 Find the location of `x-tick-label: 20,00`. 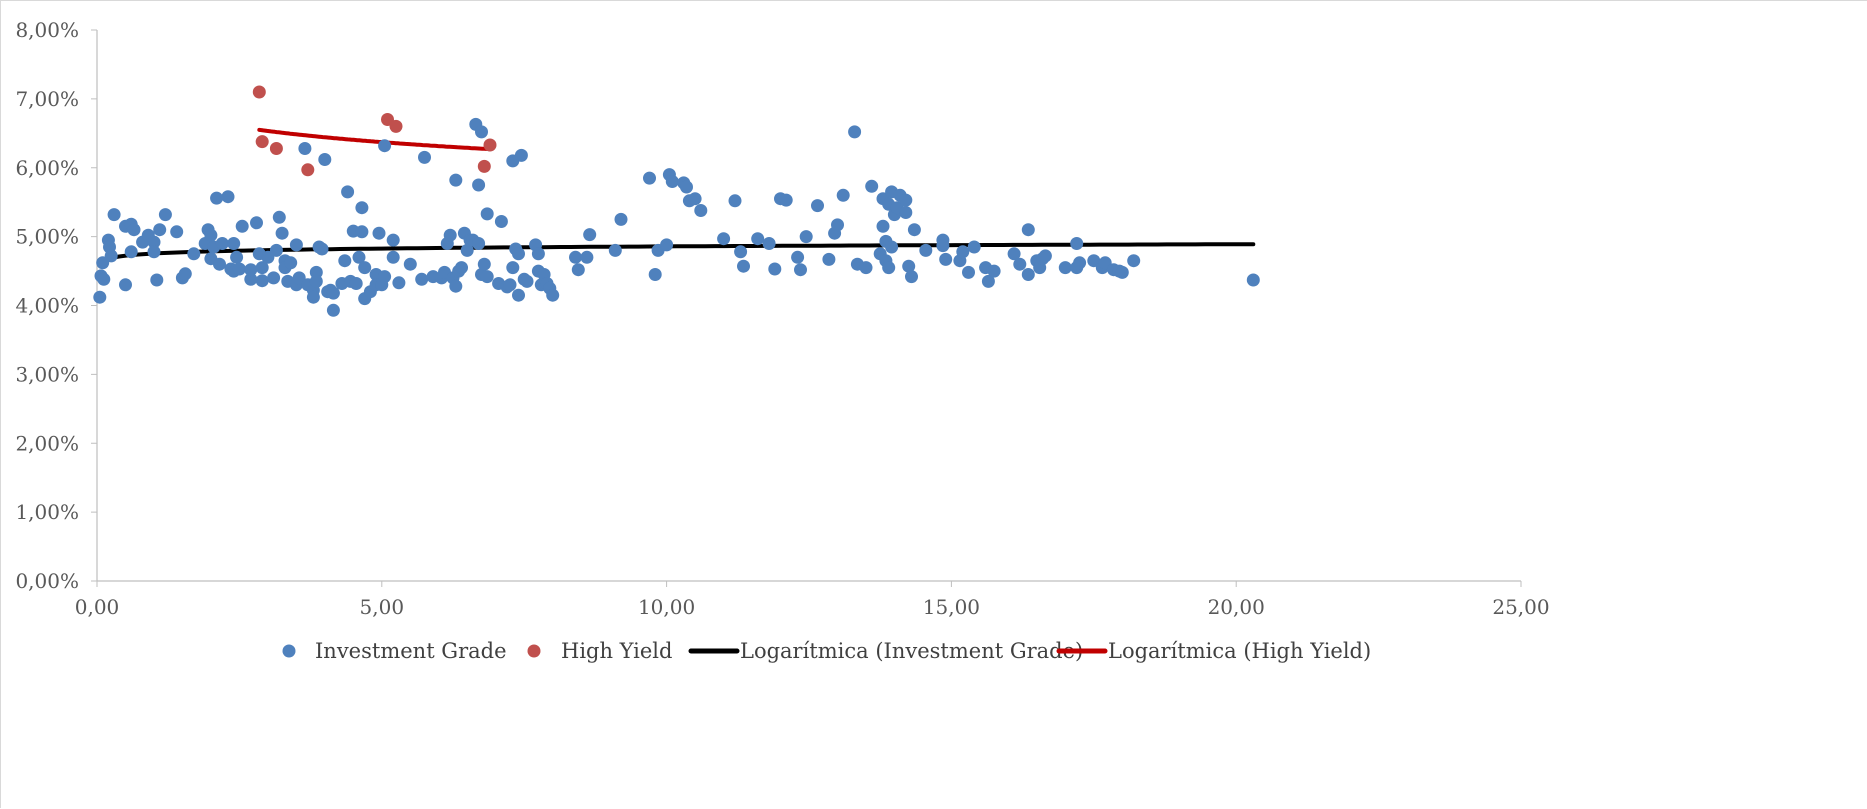

x-tick-label: 20,00 is located at coordinates (1236, 607).